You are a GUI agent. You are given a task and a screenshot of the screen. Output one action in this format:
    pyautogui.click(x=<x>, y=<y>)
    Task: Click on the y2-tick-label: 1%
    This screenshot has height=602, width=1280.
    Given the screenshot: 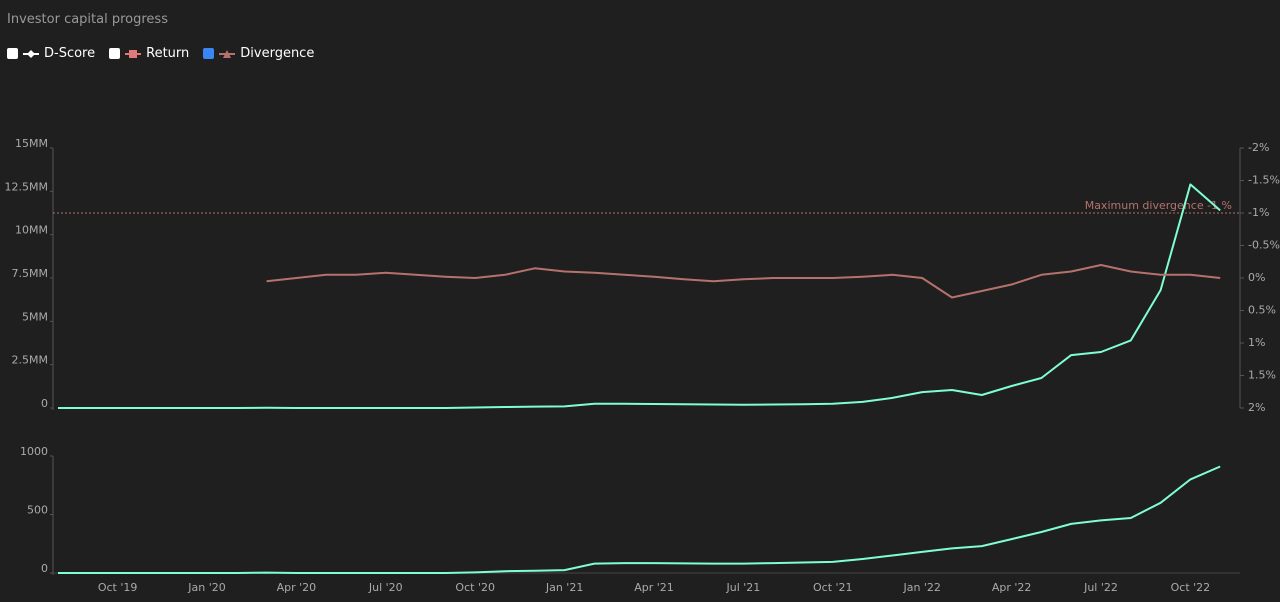 What is the action you would take?
    pyautogui.click(x=1256, y=342)
    